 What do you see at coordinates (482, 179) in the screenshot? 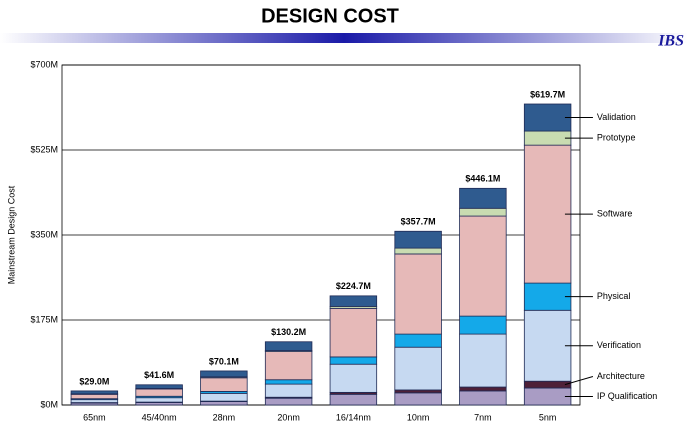
I see `total-label: $446.1M` at bounding box center [482, 179].